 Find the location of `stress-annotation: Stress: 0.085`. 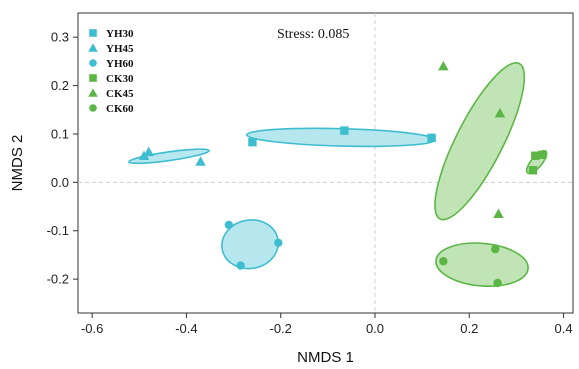

stress-annotation: Stress: 0.085 is located at coordinates (313, 34).